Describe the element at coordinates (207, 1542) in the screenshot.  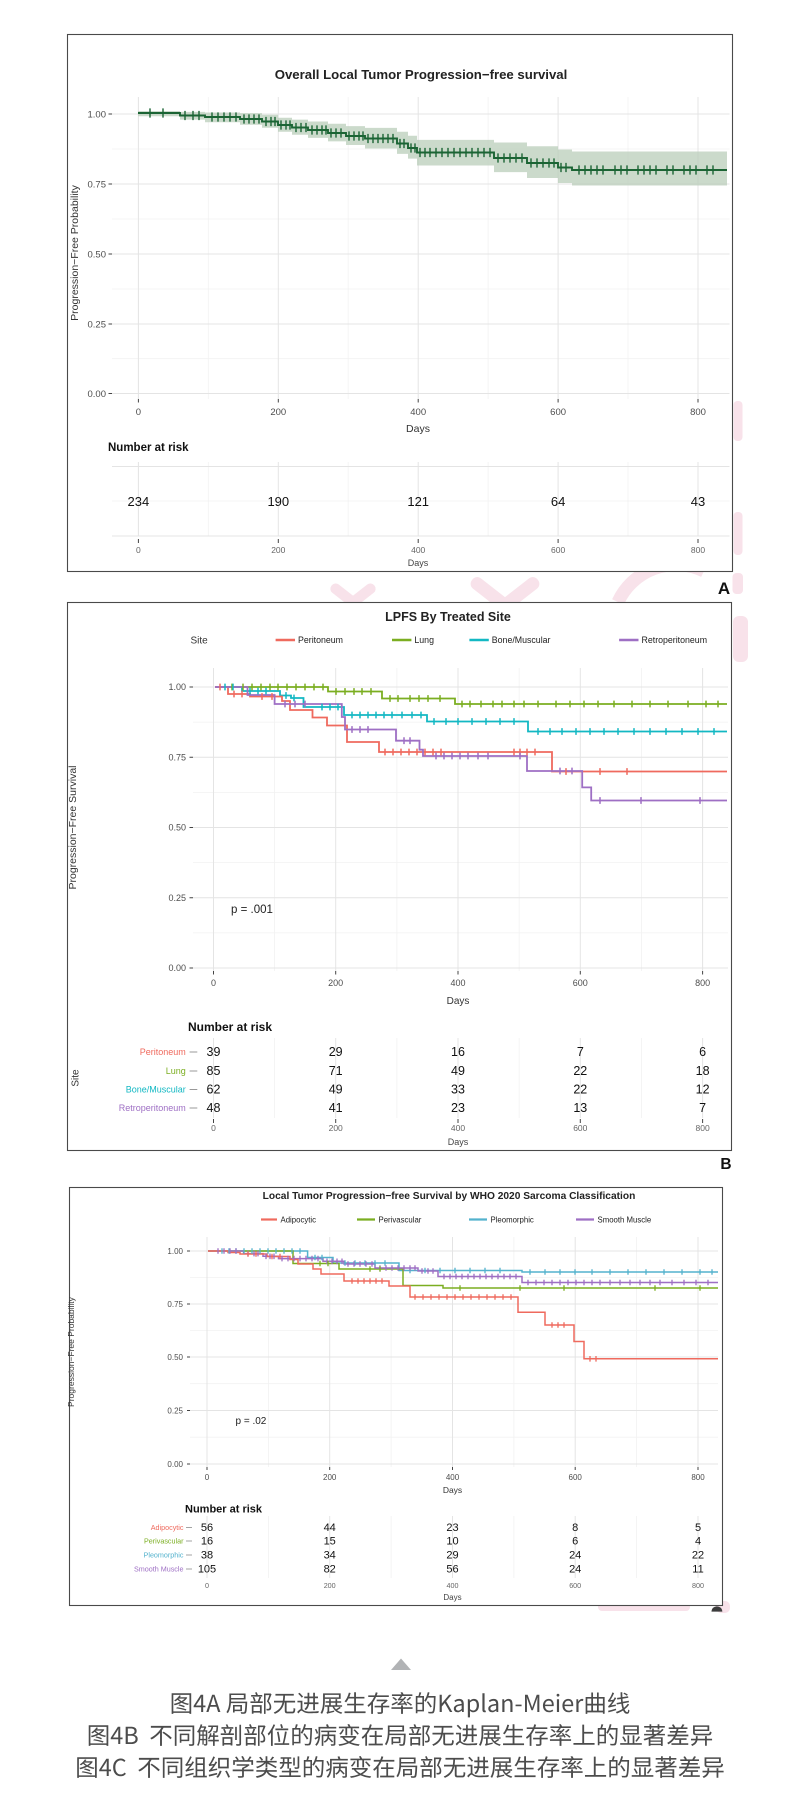
I see `svg-text: 16` at that location.